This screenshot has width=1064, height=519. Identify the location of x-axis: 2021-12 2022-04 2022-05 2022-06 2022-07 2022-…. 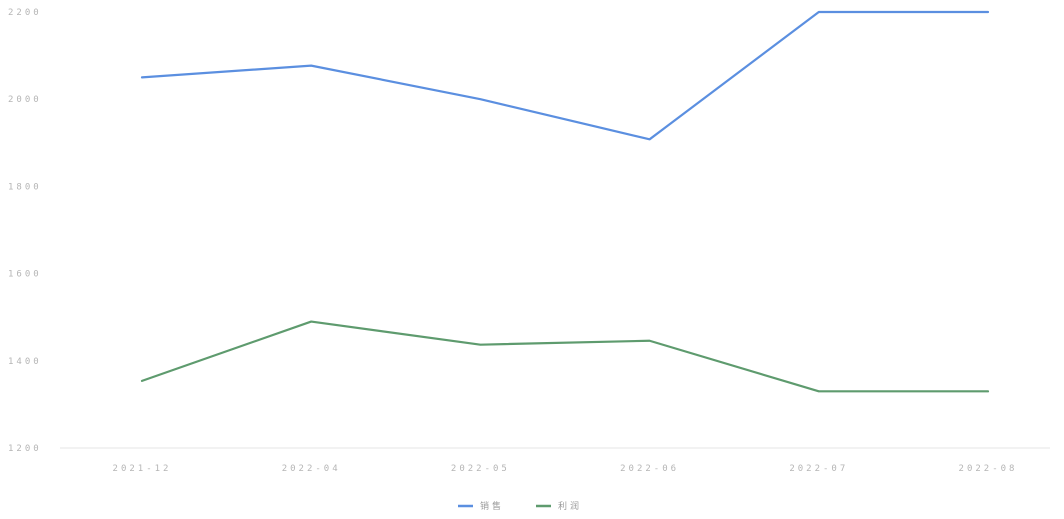
(565, 469).